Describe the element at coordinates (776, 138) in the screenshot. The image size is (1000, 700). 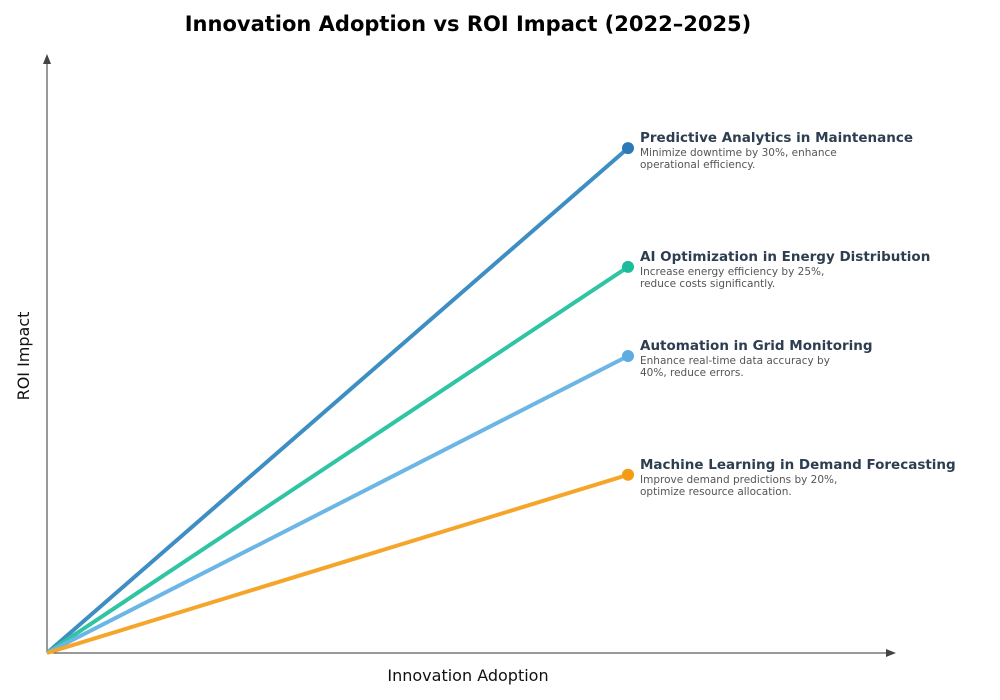
I see `series-label: Predictive Analytics in Maintenance` at that location.